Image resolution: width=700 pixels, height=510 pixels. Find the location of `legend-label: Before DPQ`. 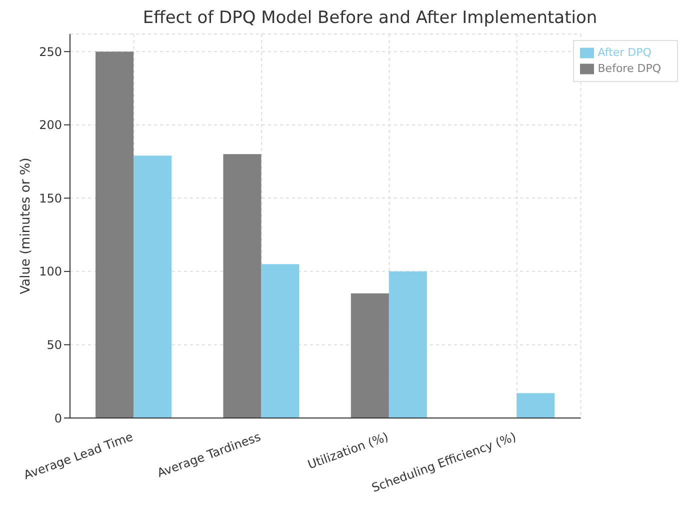

legend-label: Before DPQ is located at coordinates (629, 68).